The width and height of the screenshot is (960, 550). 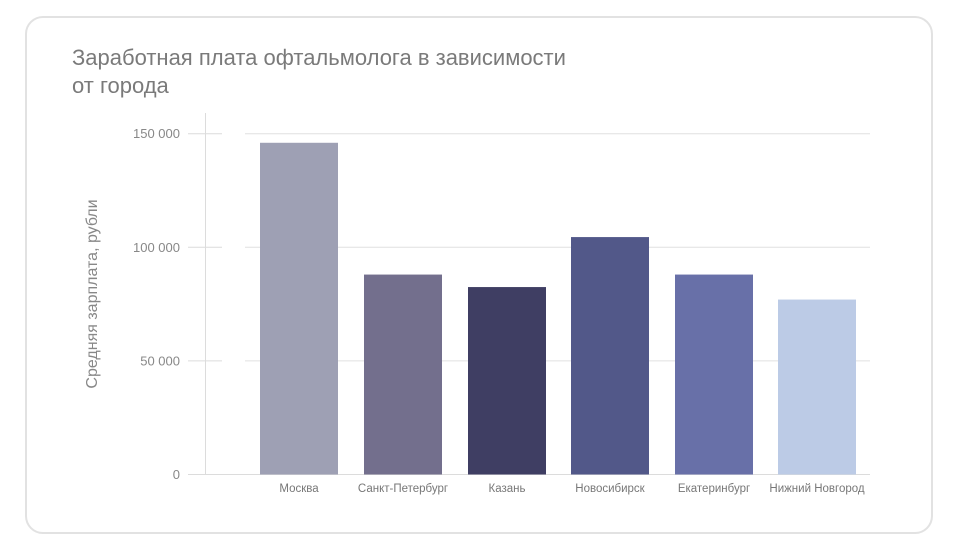 What do you see at coordinates (156, 247) in the screenshot?
I see `y-tick-label: 100 000` at bounding box center [156, 247].